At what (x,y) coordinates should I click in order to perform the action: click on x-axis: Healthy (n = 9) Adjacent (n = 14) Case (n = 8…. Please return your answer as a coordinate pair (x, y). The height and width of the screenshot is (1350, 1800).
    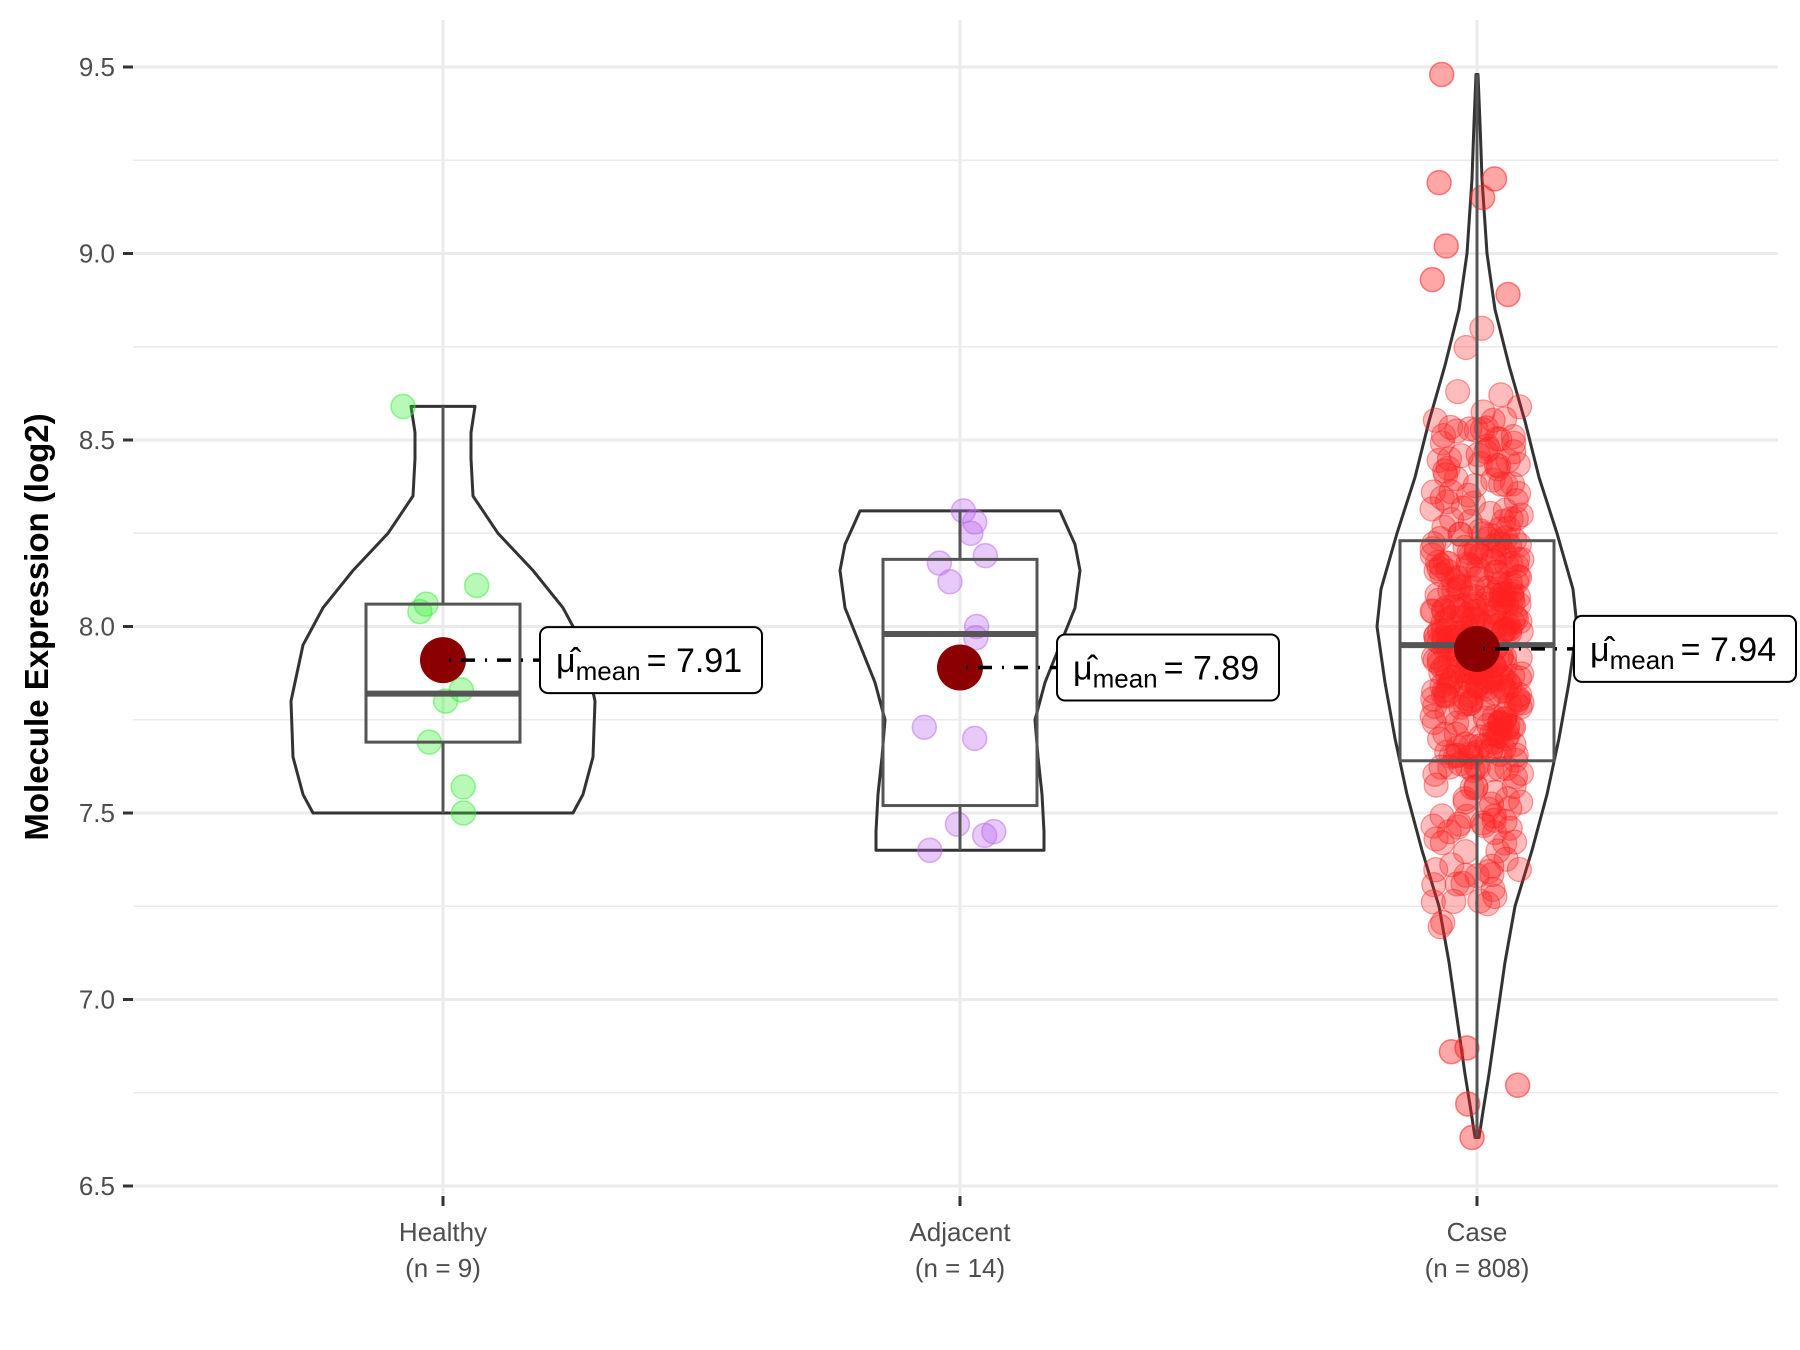
    Looking at the image, I should click on (964, 1239).